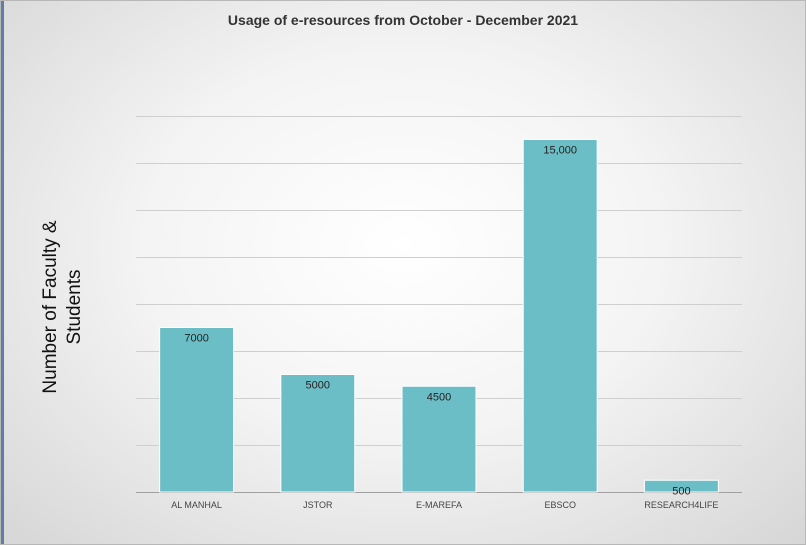 This screenshot has height=546, width=806. What do you see at coordinates (318, 386) in the screenshot?
I see `data-label: 5000` at bounding box center [318, 386].